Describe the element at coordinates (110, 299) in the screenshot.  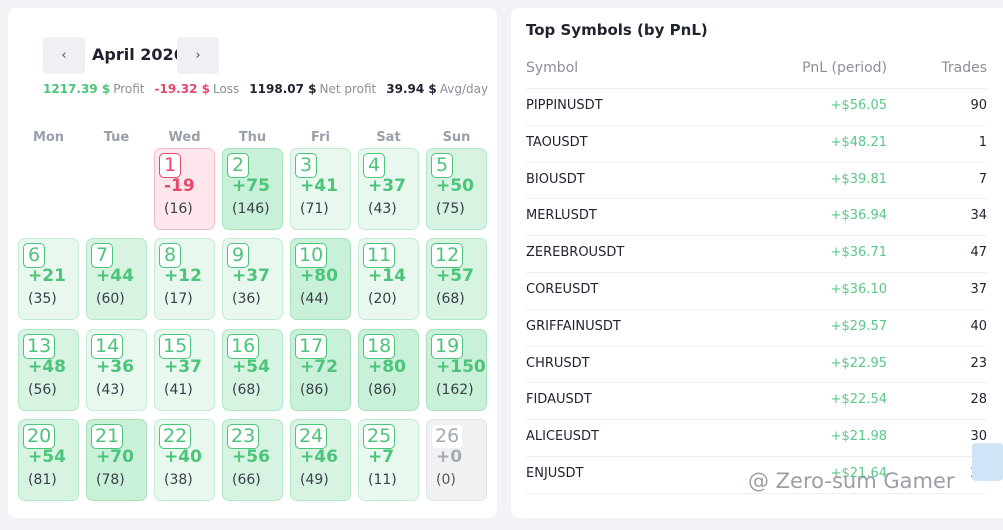
I see `day-trades: (60)` at that location.